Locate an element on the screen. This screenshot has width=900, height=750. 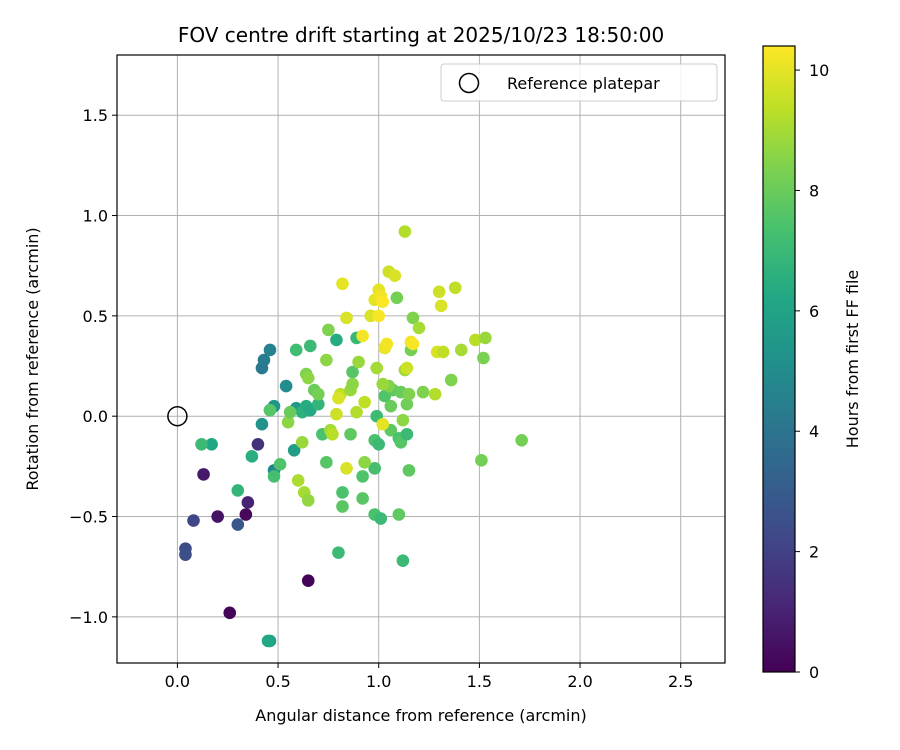
x-tick-label: 0.0 is located at coordinates (177, 681).